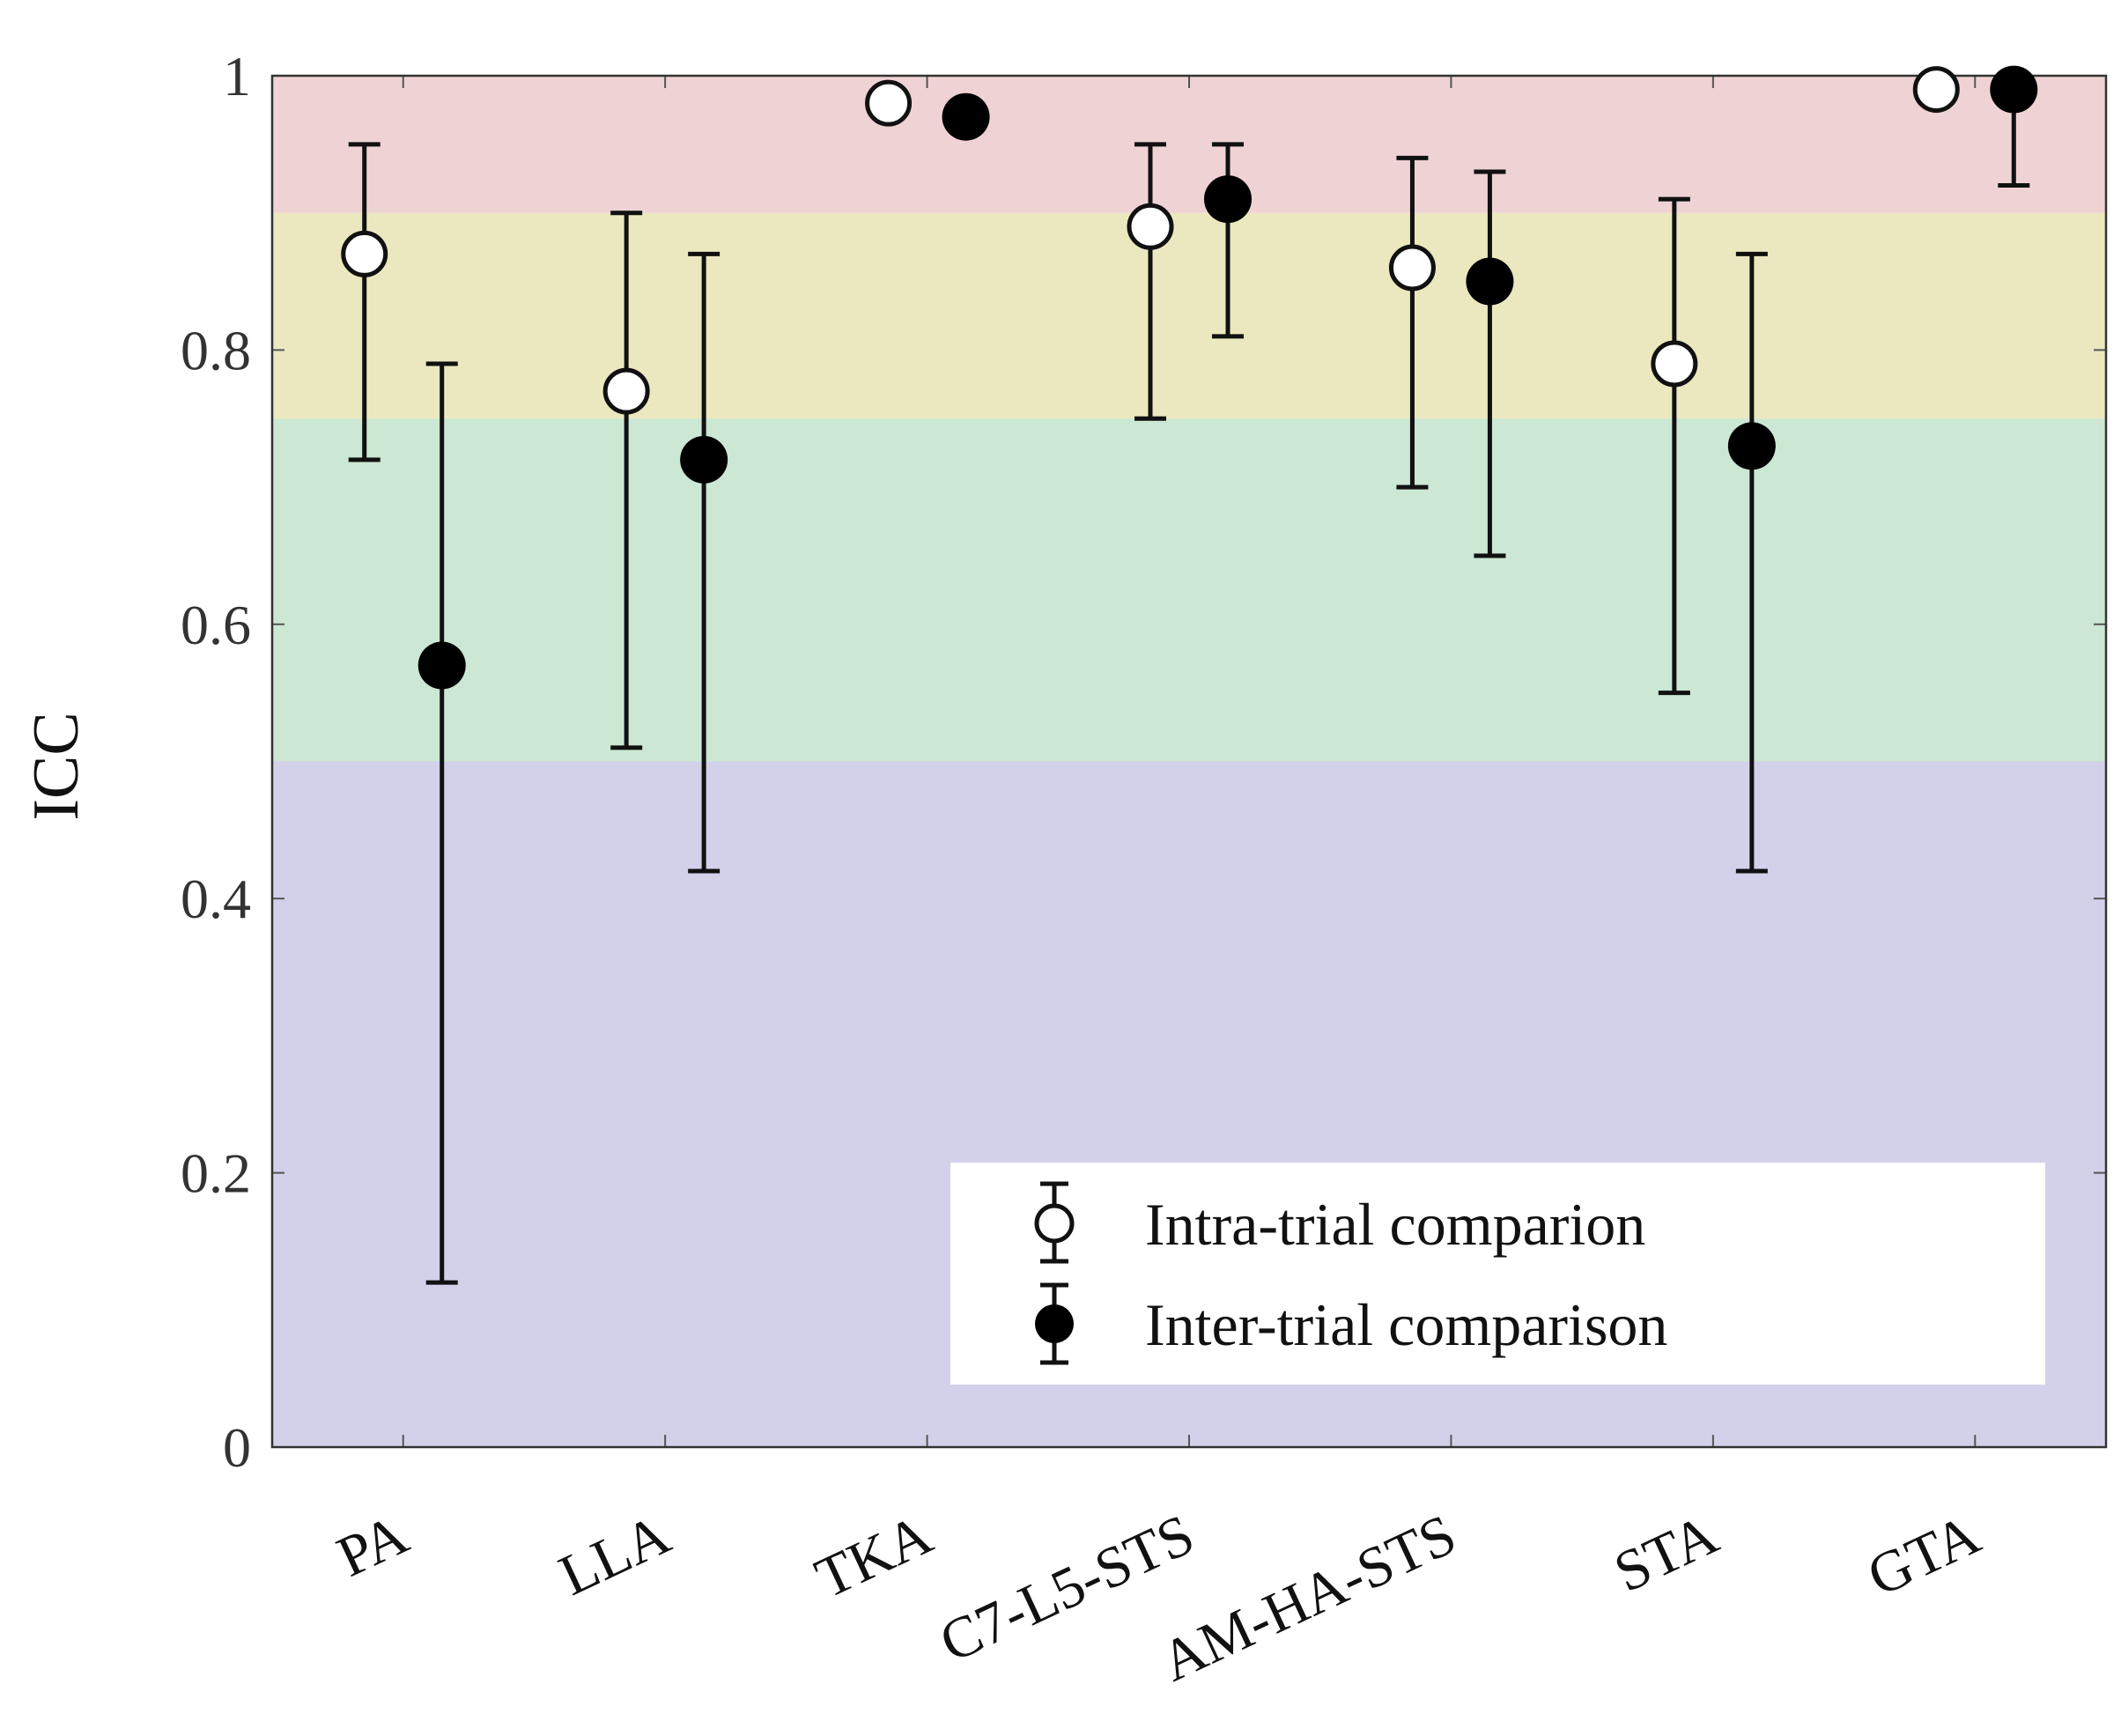  I want to click on y-axis-title: ICC, so click(56, 766).